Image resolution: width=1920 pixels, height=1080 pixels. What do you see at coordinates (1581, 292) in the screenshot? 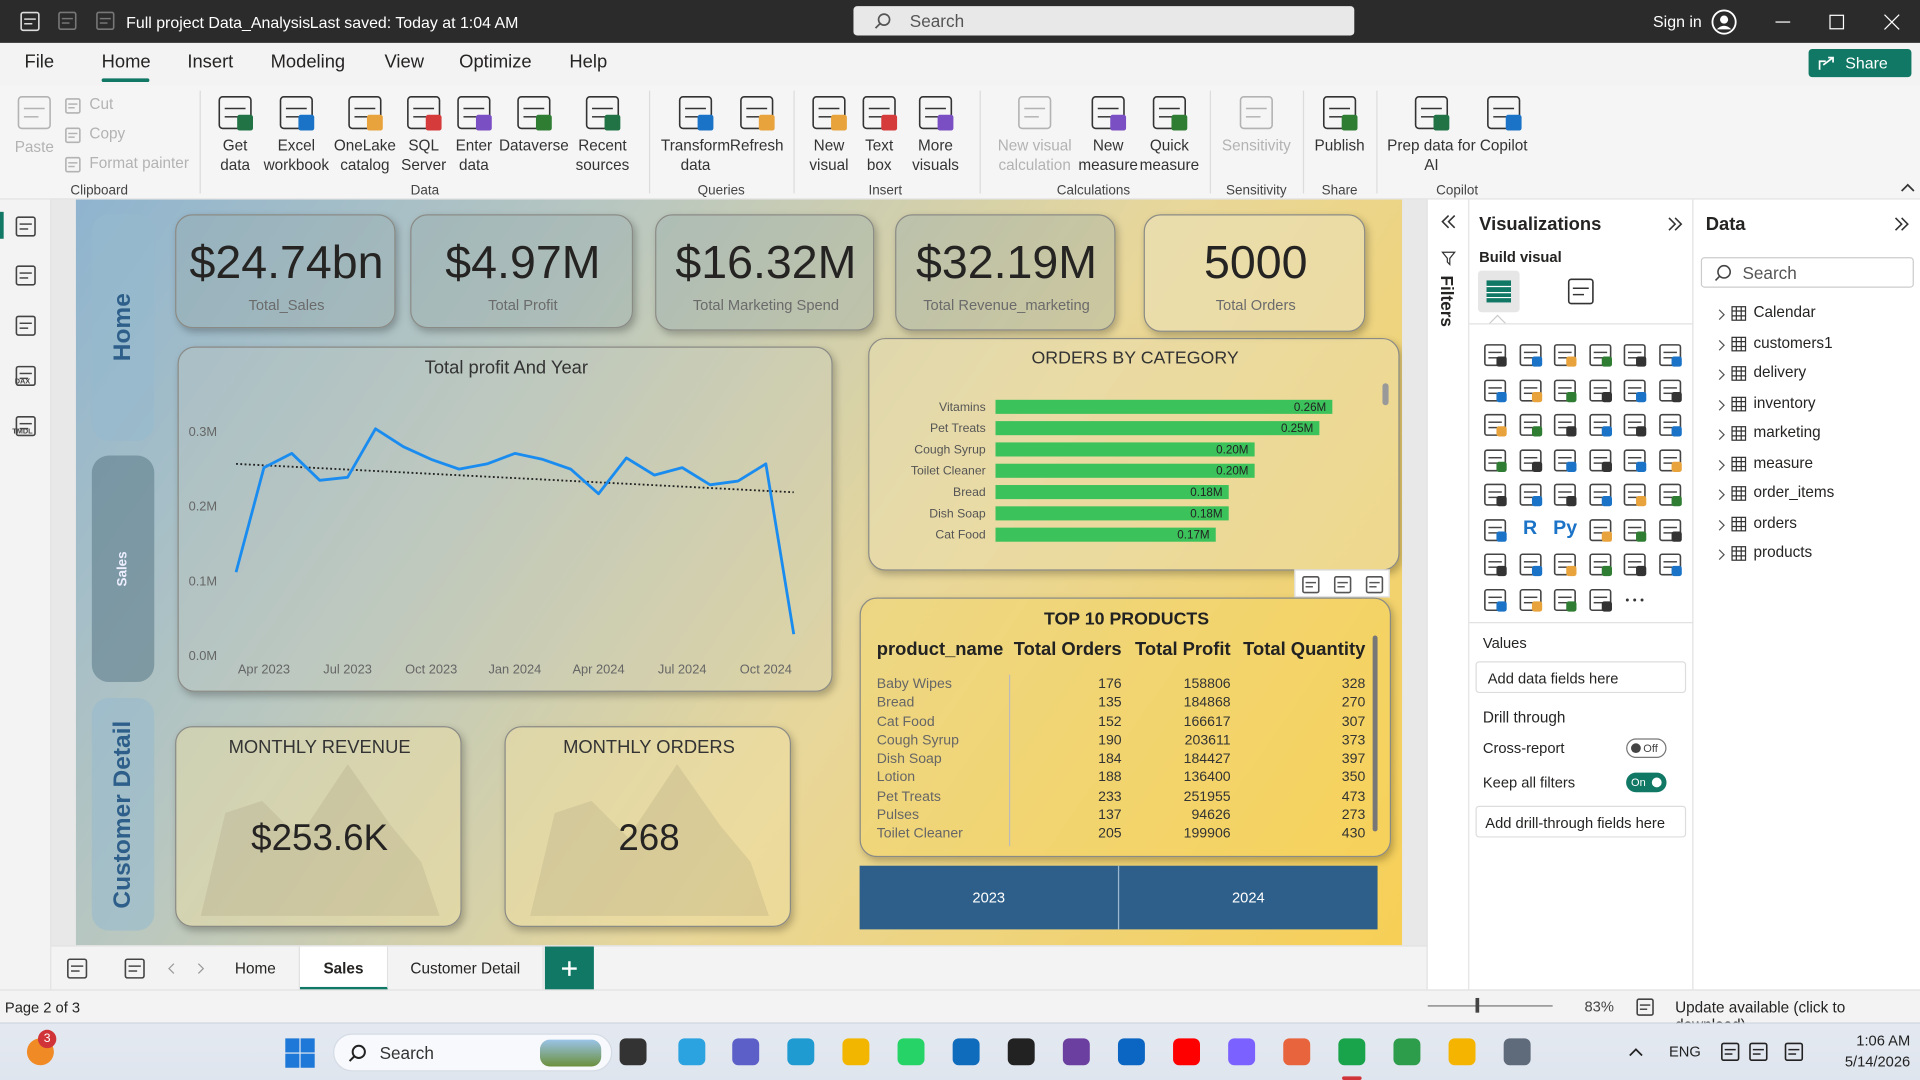
I see `format-visual-icon` at bounding box center [1581, 292].